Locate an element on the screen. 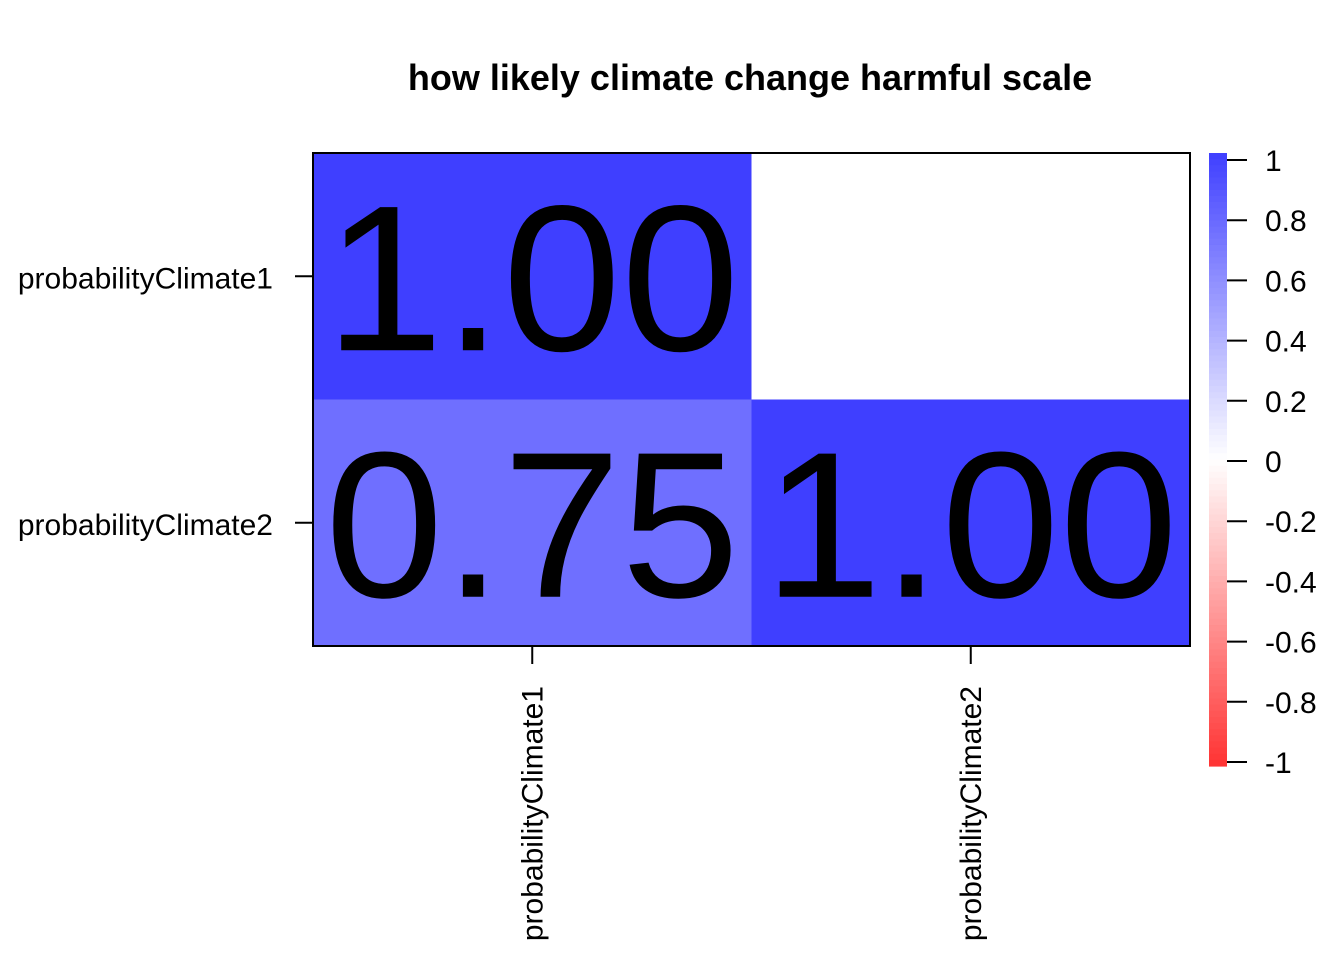  chart-title: how likely climate change harmful scale is located at coordinates (750, 77).